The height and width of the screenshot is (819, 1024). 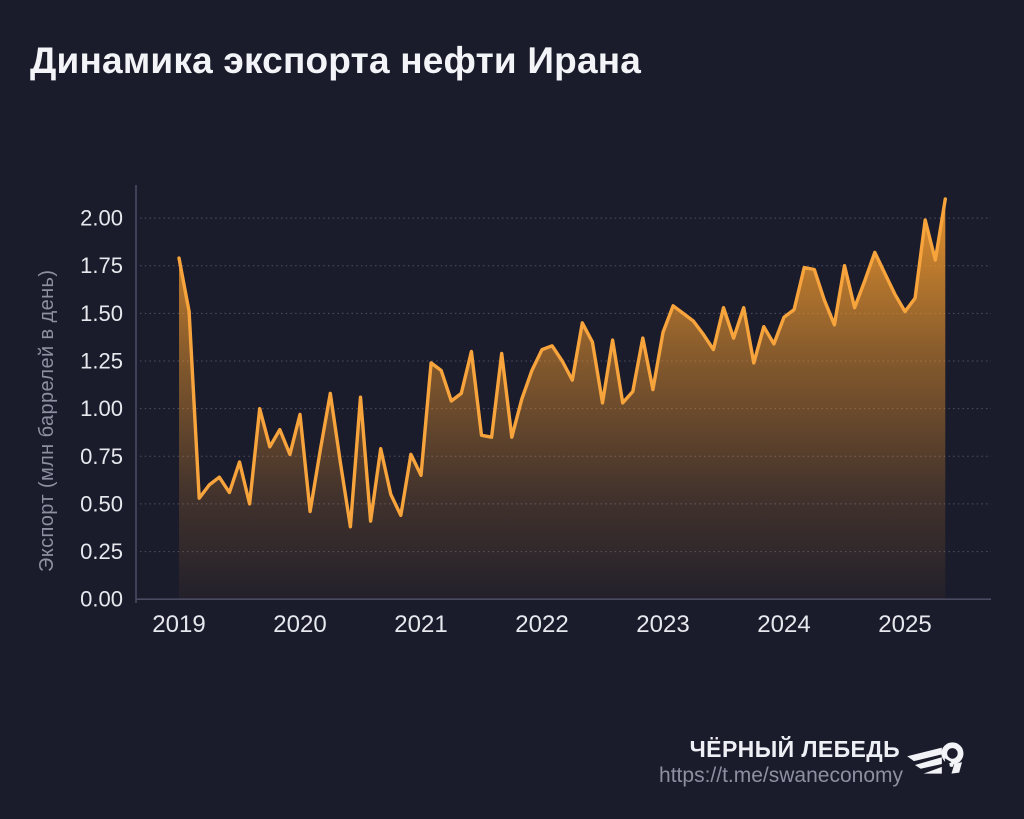 I want to click on y-tick-label: 1.50, so click(x=101, y=313).